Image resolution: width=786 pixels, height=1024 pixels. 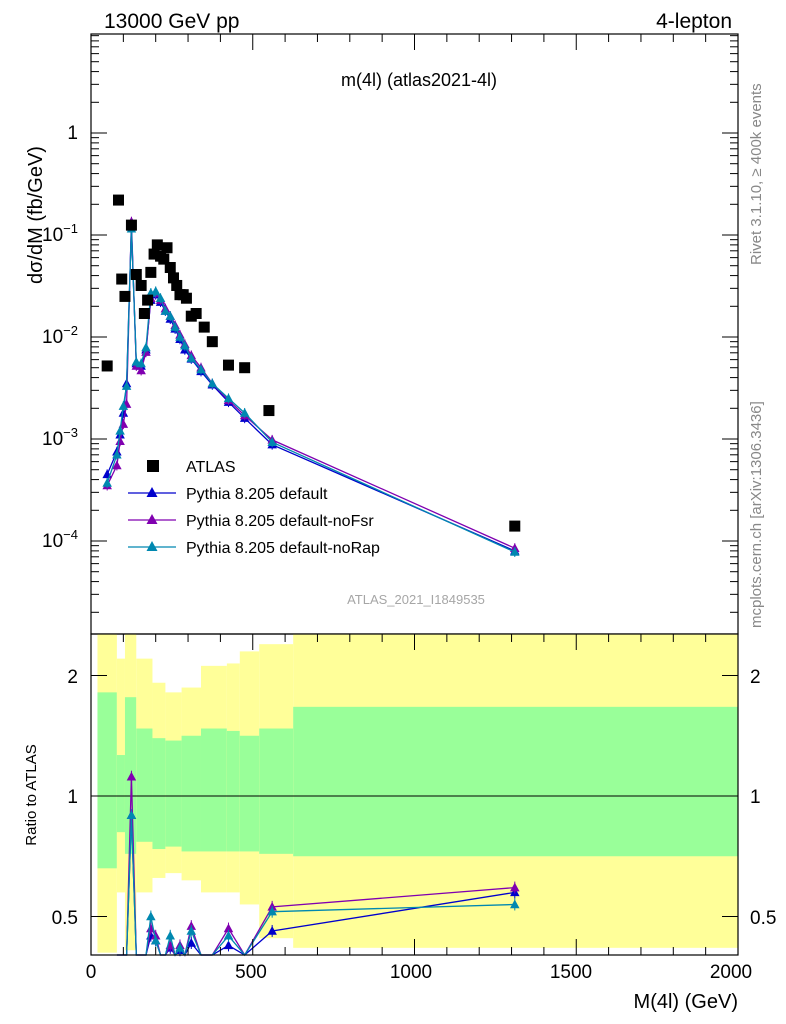 What do you see at coordinates (416, 599) in the screenshot?
I see `analysis-watermark: ATLAS_2021_I1849535` at bounding box center [416, 599].